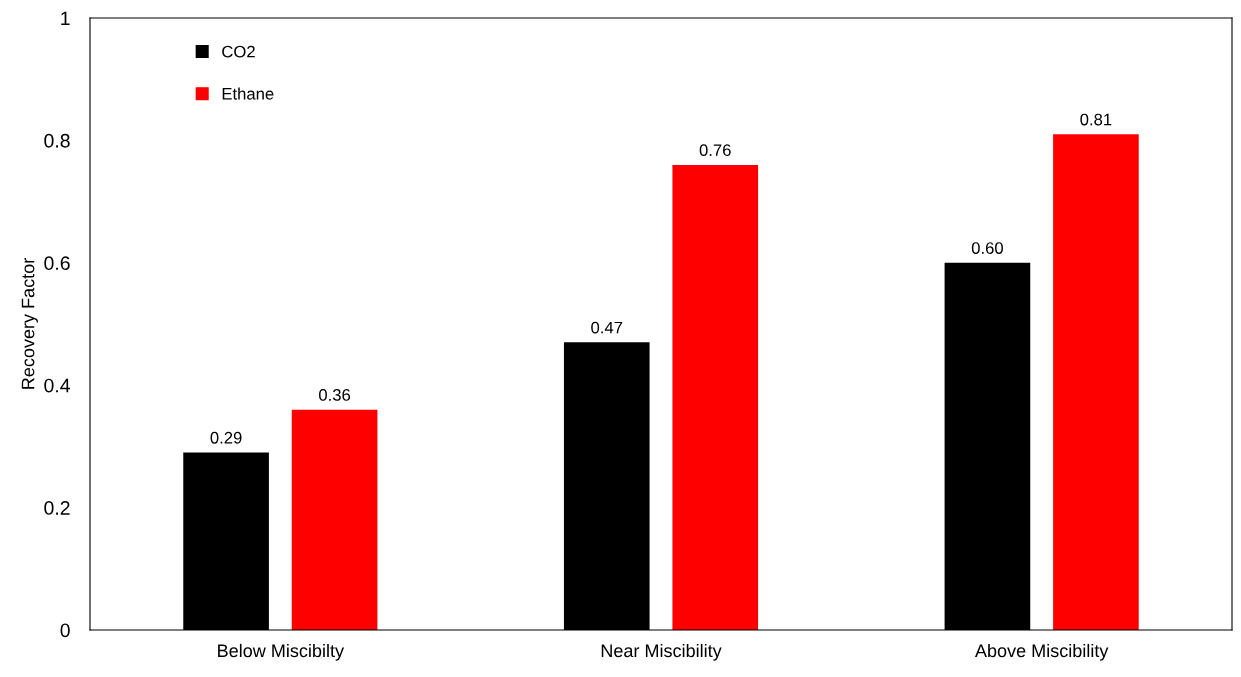 Image resolution: width=1241 pixels, height=677 pixels. Describe the element at coordinates (29, 323) in the screenshot. I see `y-axis-title: Recovery Factor` at that location.